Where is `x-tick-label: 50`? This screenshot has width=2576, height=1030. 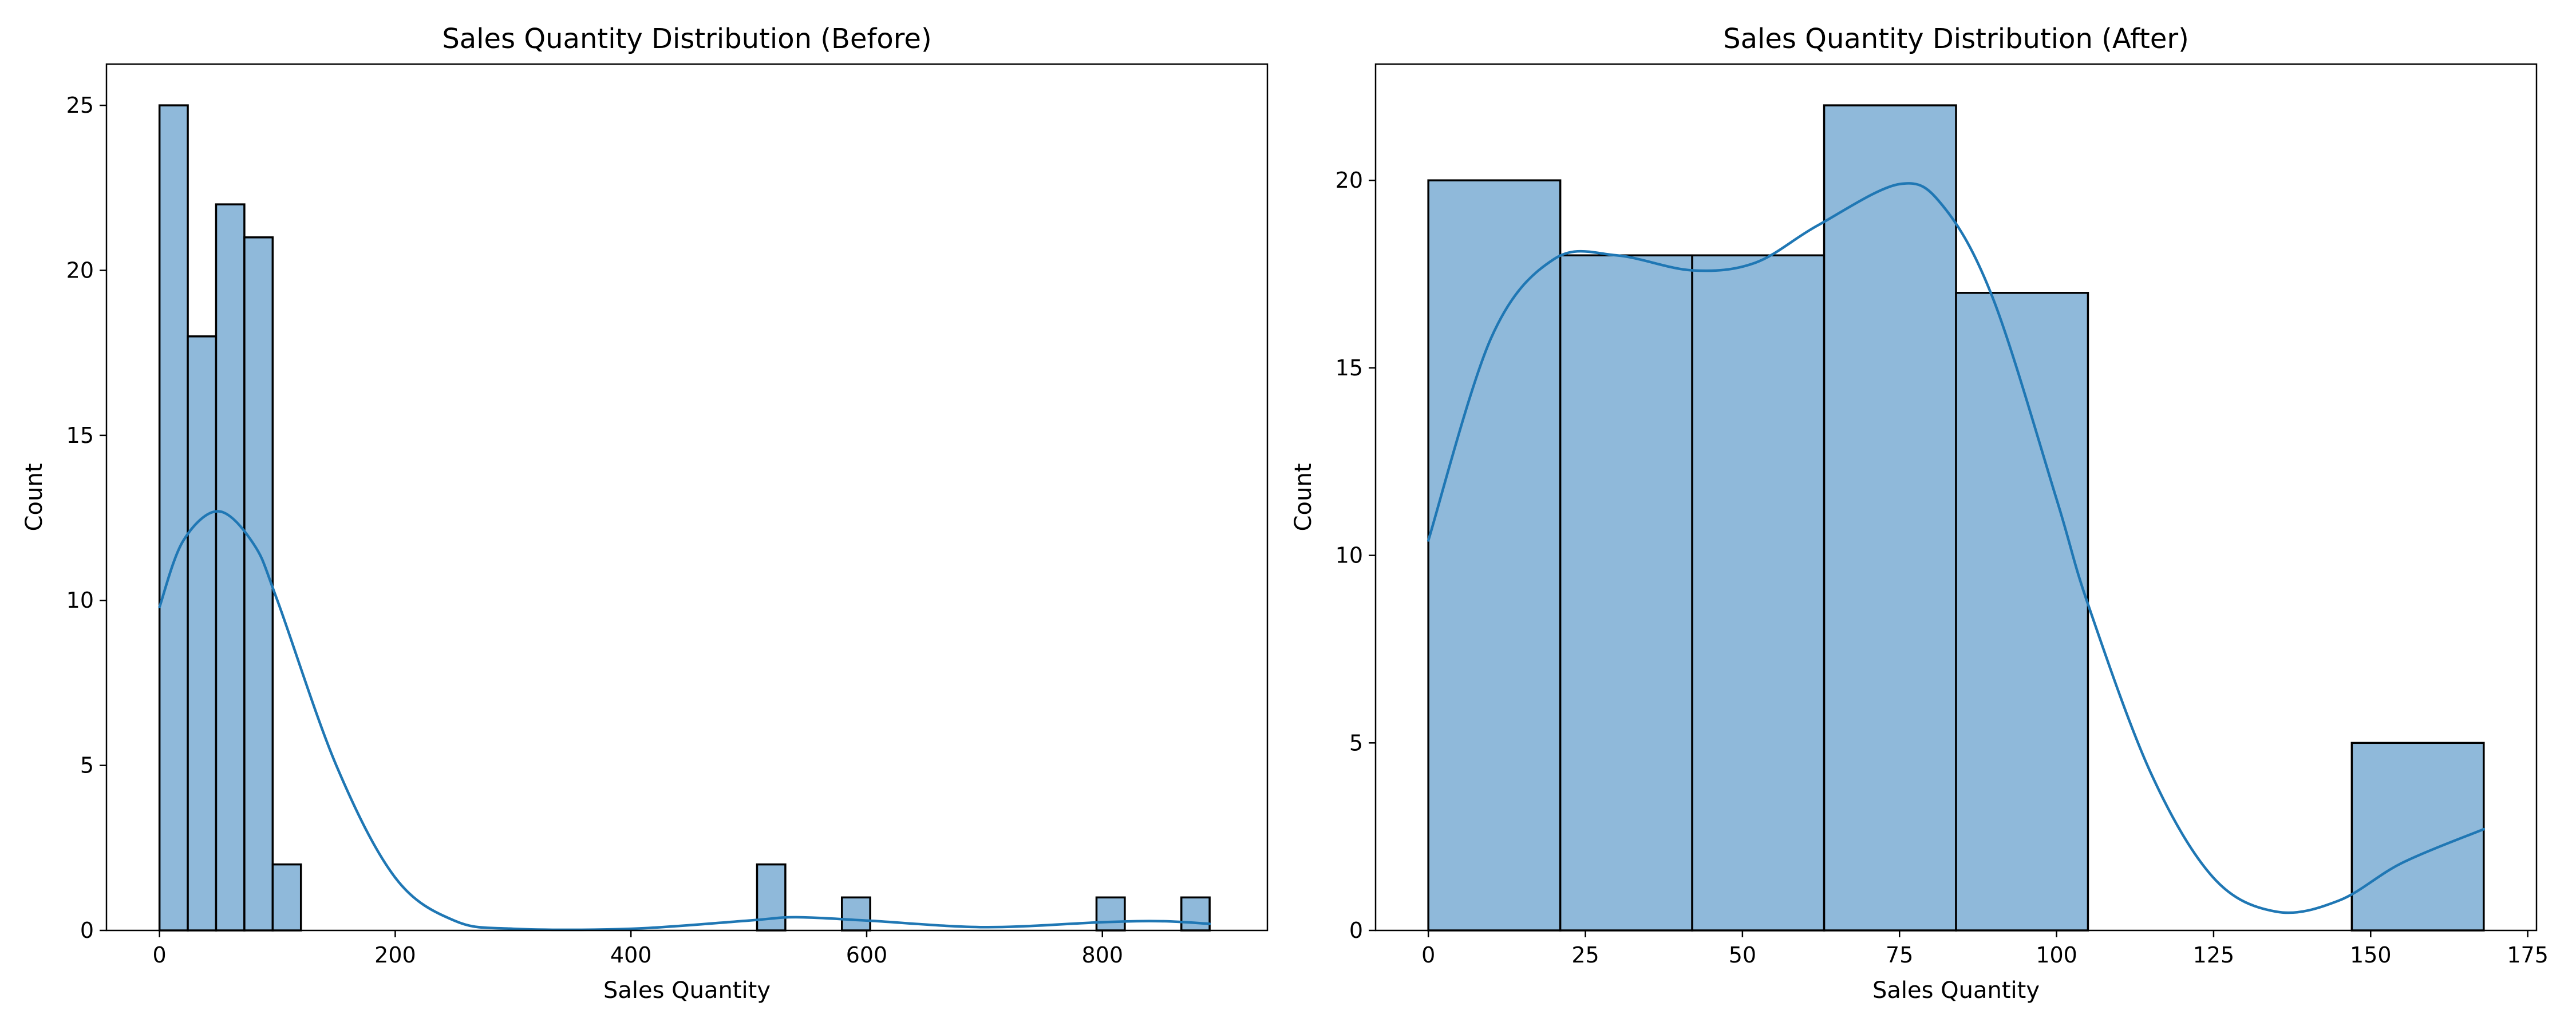
x-tick-label: 50 is located at coordinates (1742, 955).